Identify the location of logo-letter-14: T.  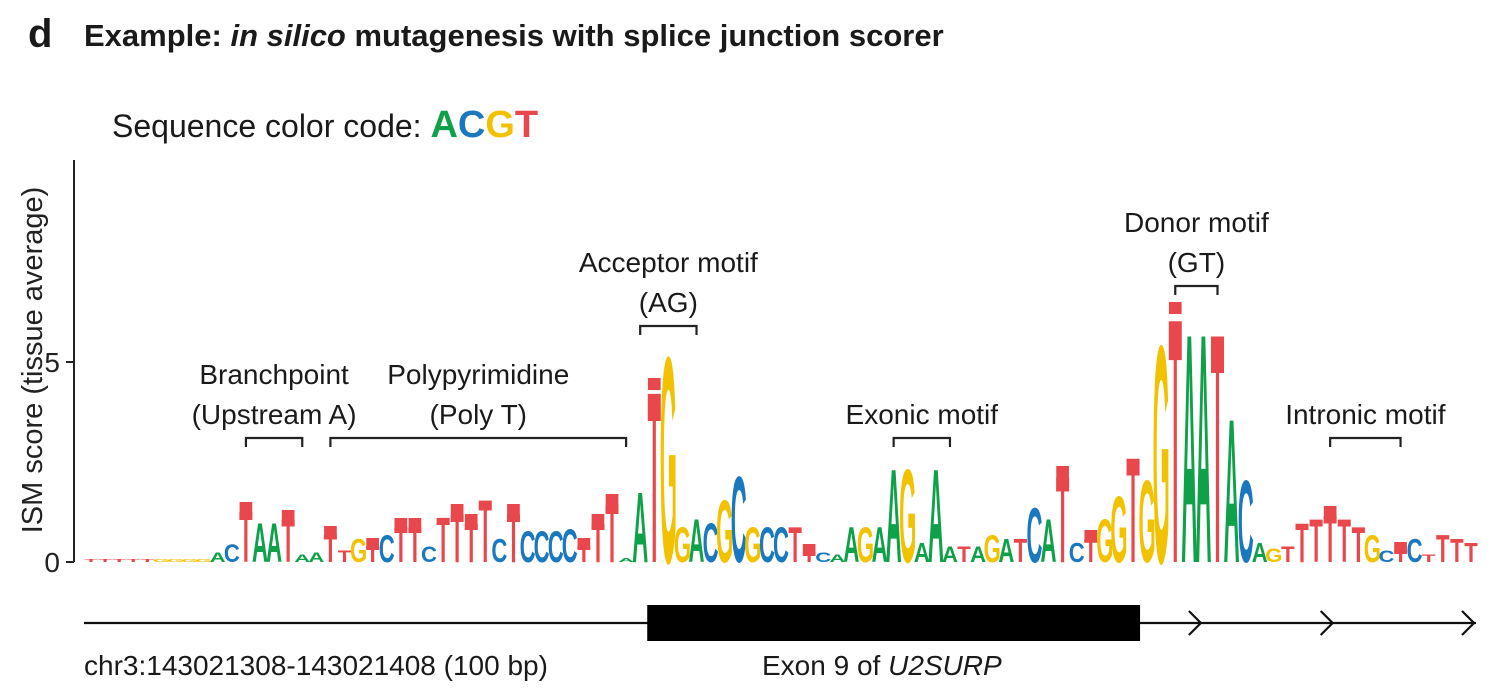
(287, 540).